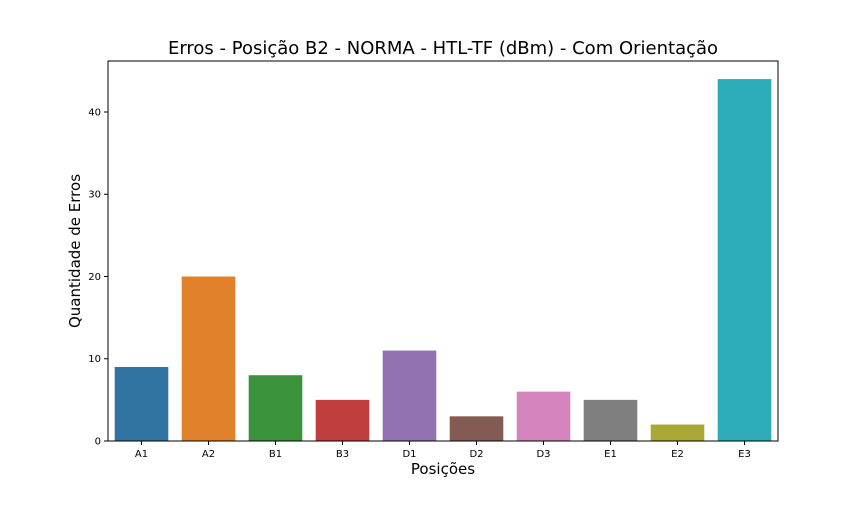 This screenshot has width=864, height=509. What do you see at coordinates (543, 416) in the screenshot?
I see `bar-d3` at bounding box center [543, 416].